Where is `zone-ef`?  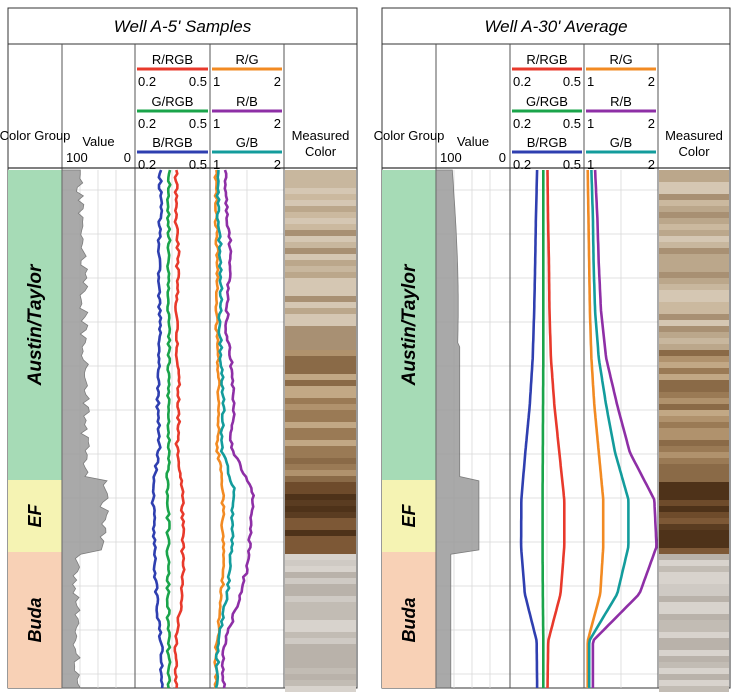
zone-ef is located at coordinates (35, 516).